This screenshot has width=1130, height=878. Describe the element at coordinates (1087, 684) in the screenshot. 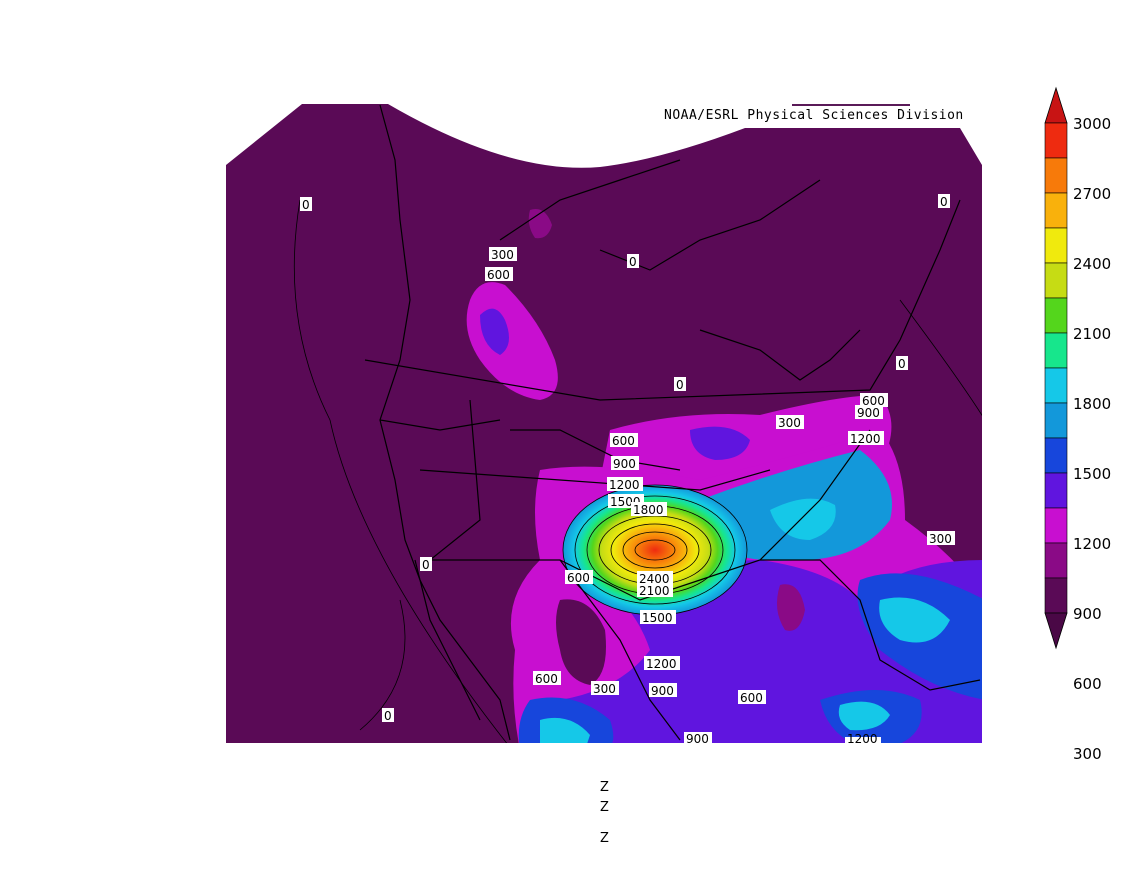

I see `colorbar-label: 600` at that location.